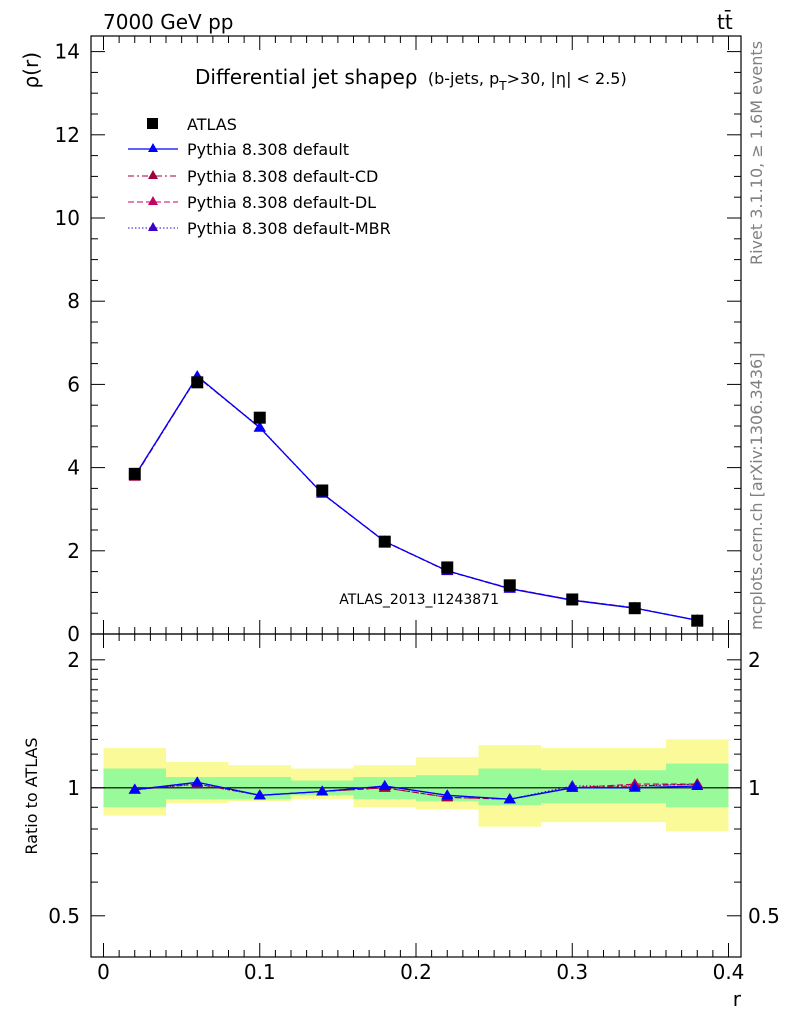  I want to click on ratio-y-tick-label: 2, so click(73, 660).